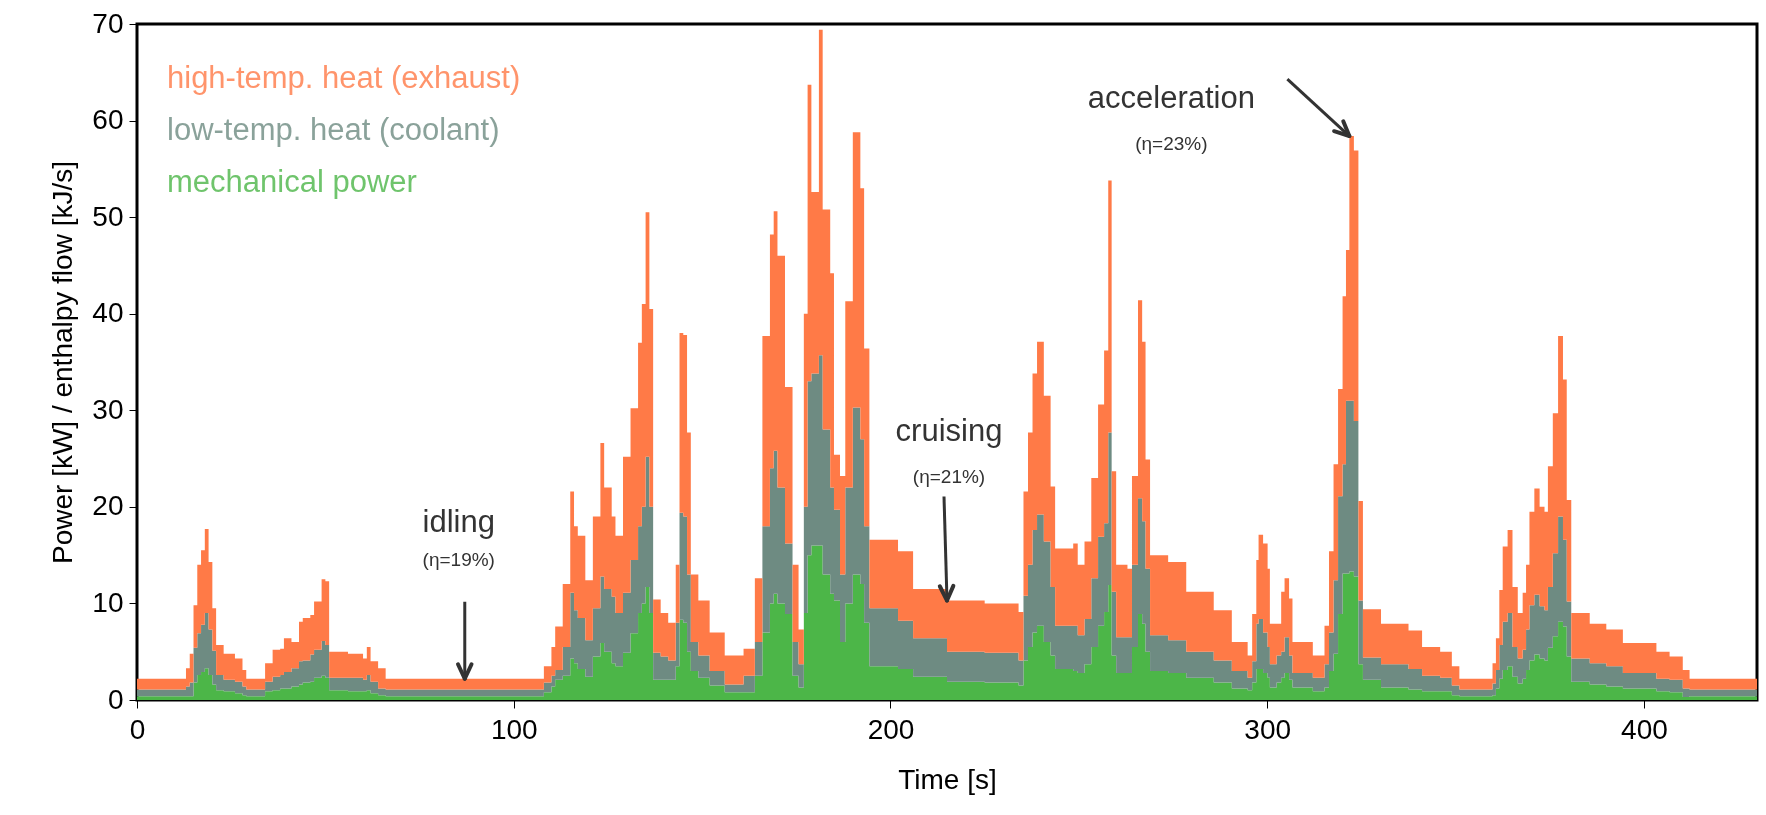  Describe the element at coordinates (108, 216) in the screenshot. I see `y-tick-label: 50` at that location.